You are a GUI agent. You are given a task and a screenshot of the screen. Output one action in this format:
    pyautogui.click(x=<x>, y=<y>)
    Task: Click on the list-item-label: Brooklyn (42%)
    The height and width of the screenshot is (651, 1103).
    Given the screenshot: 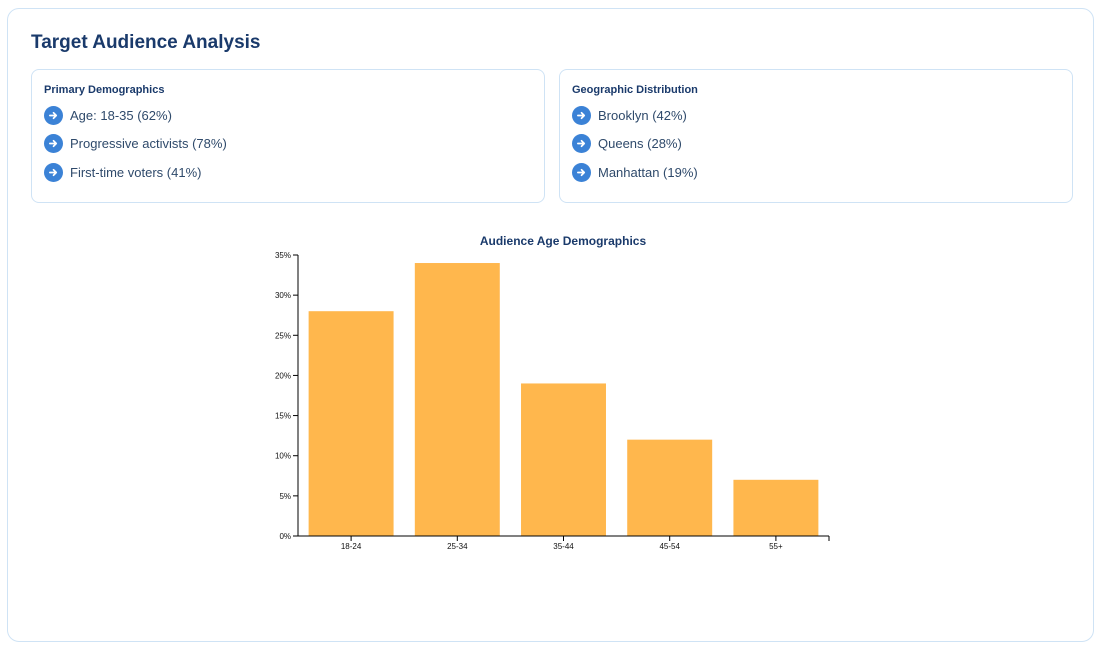 What is the action you would take?
    pyautogui.click(x=642, y=115)
    